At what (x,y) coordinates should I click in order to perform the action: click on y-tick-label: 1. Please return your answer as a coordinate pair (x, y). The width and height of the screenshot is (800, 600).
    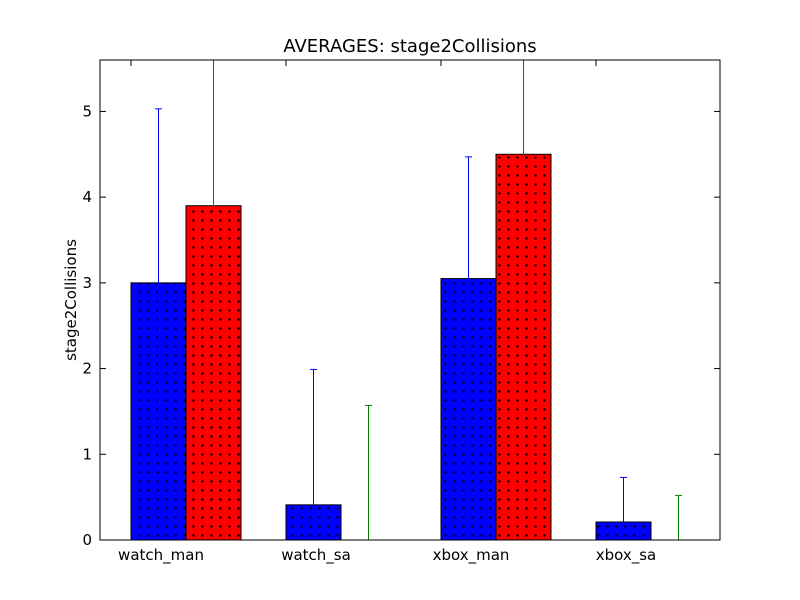
    Looking at the image, I should click on (87, 454).